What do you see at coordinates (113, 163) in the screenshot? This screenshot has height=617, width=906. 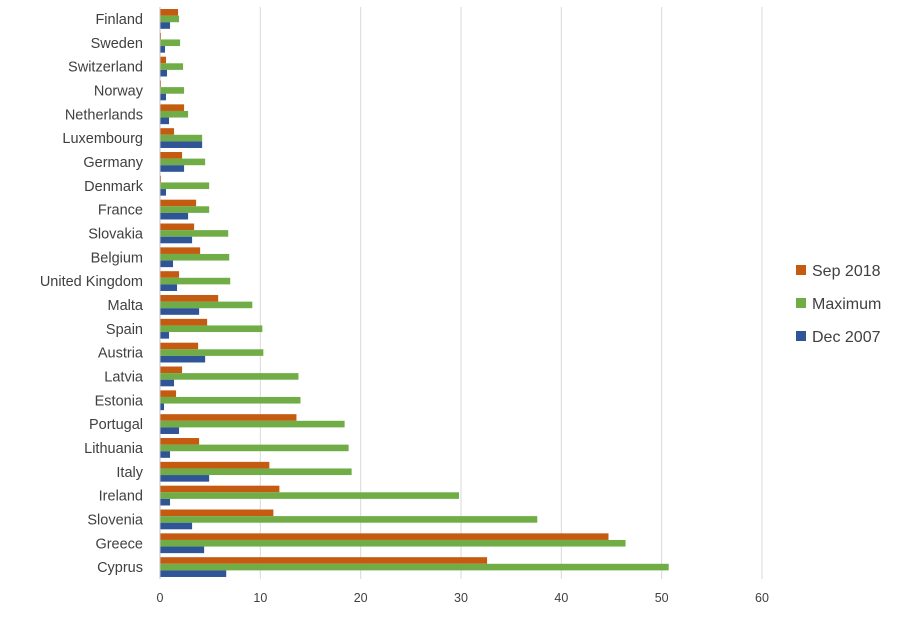 I see `category-label: Germany` at bounding box center [113, 163].